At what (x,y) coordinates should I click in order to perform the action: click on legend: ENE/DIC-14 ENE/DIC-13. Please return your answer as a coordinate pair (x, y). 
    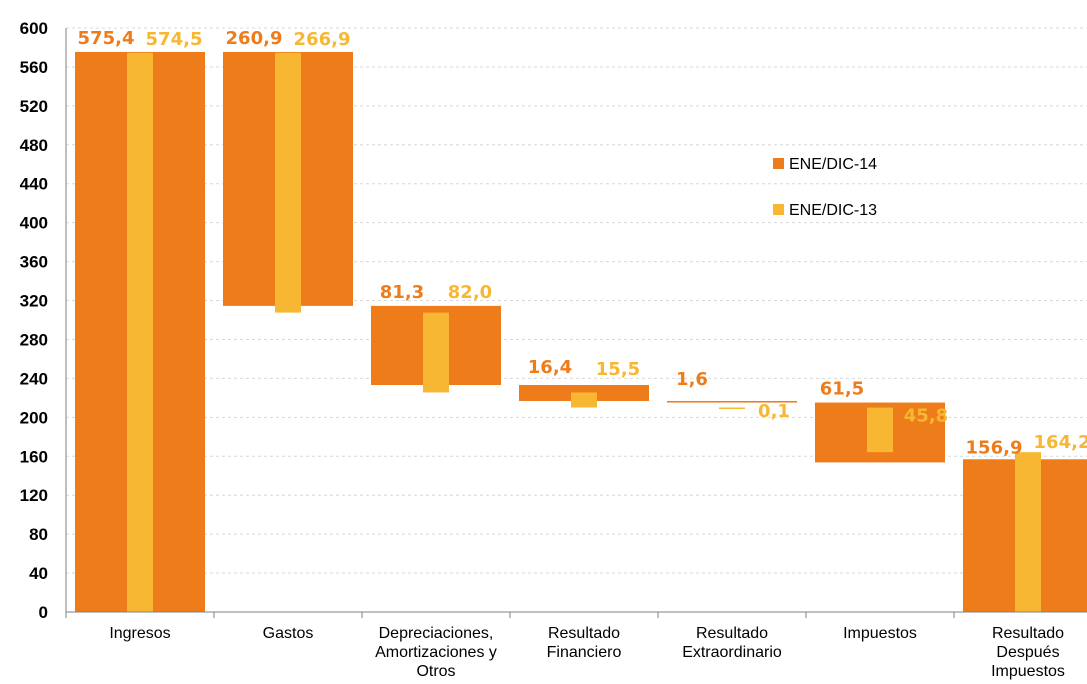
    Looking at the image, I should click on (825, 187).